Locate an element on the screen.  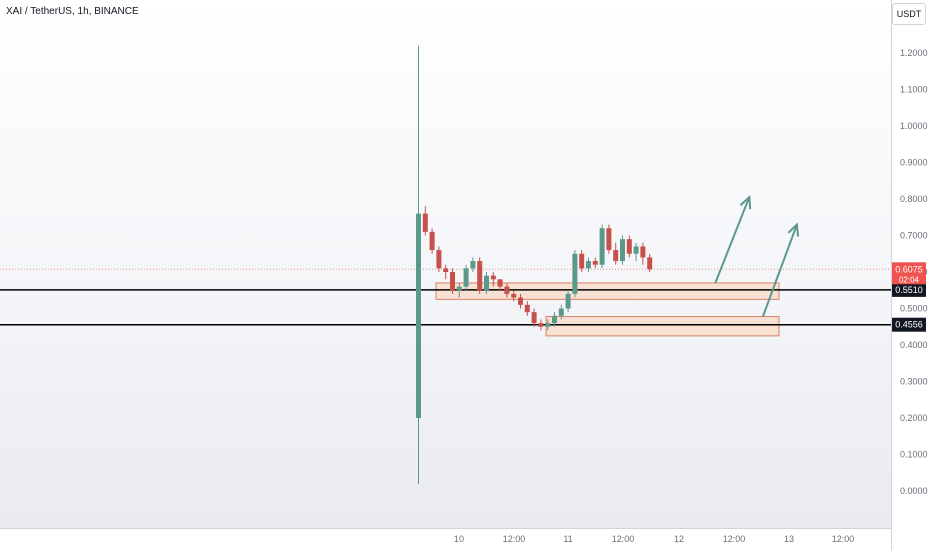
x-tick-label: 10 is located at coordinates (459, 539).